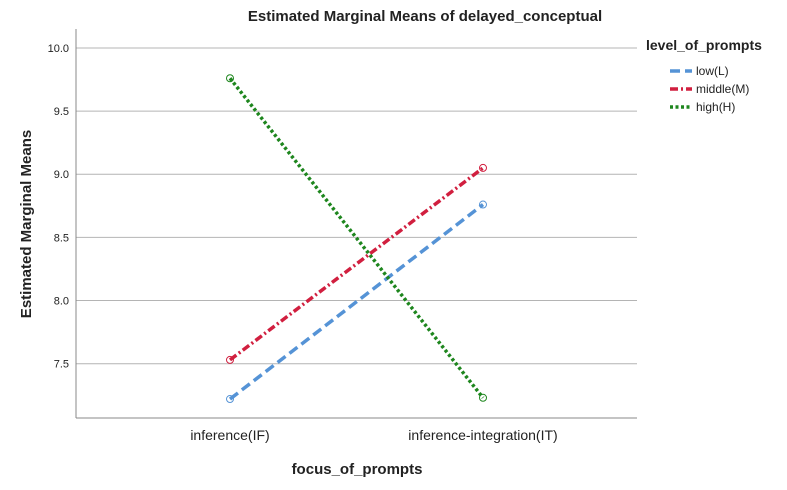 The height and width of the screenshot is (490, 787). What do you see at coordinates (61, 238) in the screenshot?
I see `y-tick-label: 8.5` at bounding box center [61, 238].